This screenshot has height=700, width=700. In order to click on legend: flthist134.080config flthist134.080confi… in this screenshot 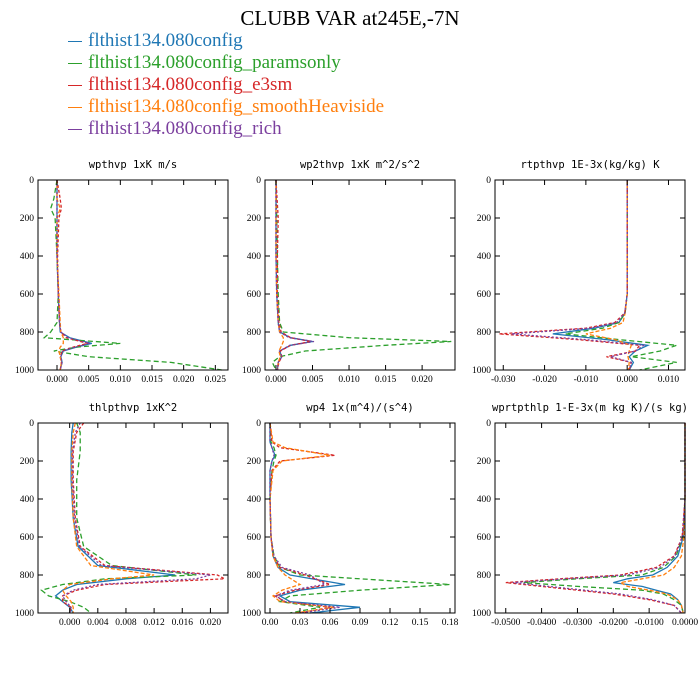, I will do `click(226, 85)`.